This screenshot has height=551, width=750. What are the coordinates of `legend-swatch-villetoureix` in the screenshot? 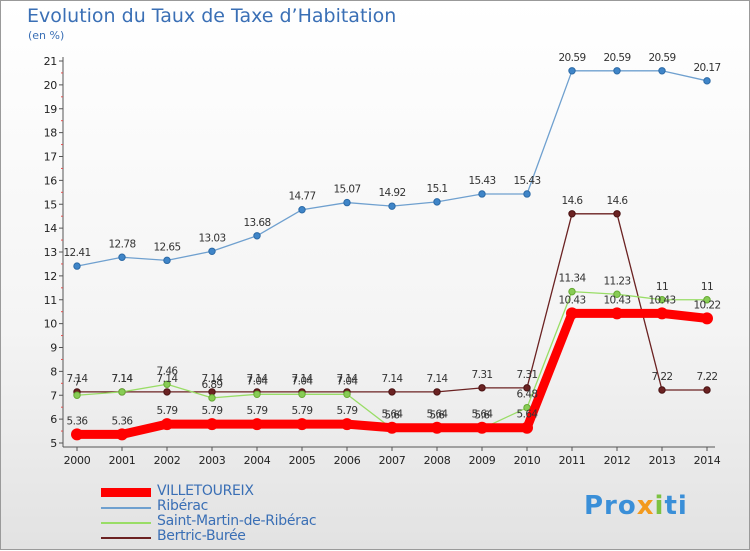 It's located at (126, 492).